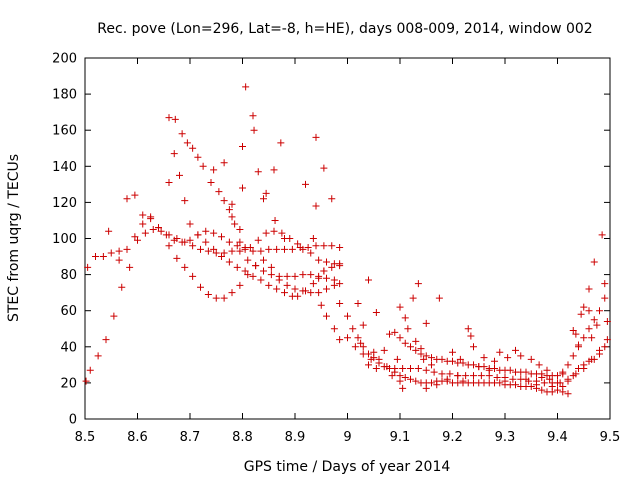  Describe the element at coordinates (400, 437) in the screenshot. I see `x-tick-label: 9.1` at that location.